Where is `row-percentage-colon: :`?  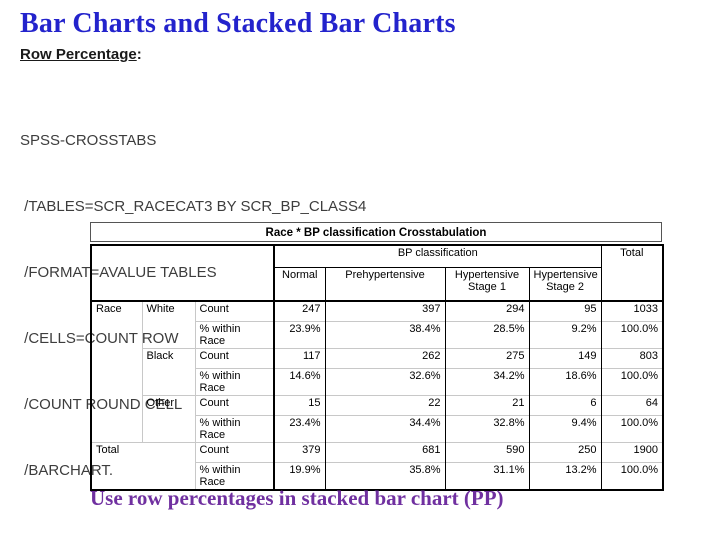 row-percentage-colon: : is located at coordinates (139, 54).